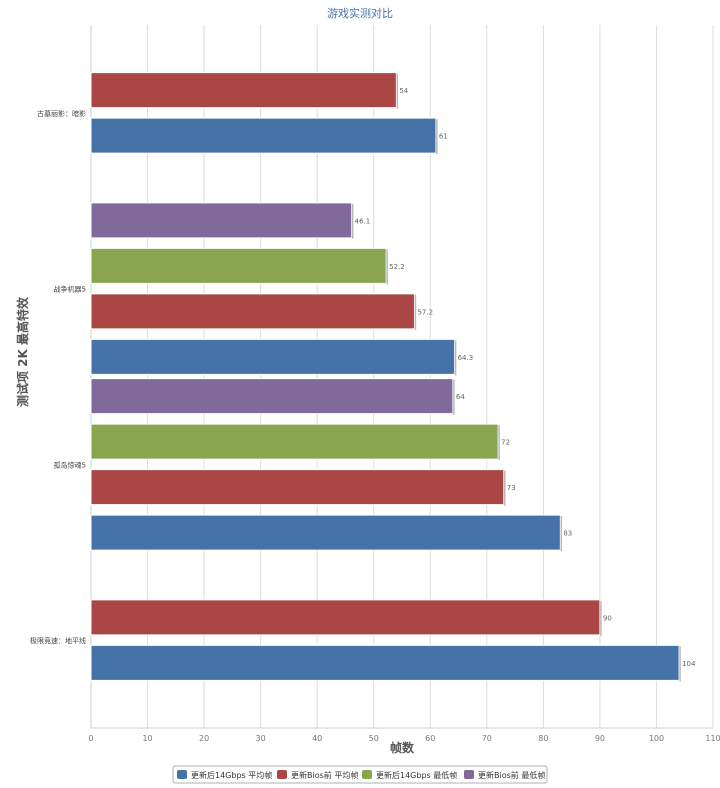 The height and width of the screenshot is (788, 720). Describe the element at coordinates (712, 738) in the screenshot. I see `x-tick-label: 110` at that location.